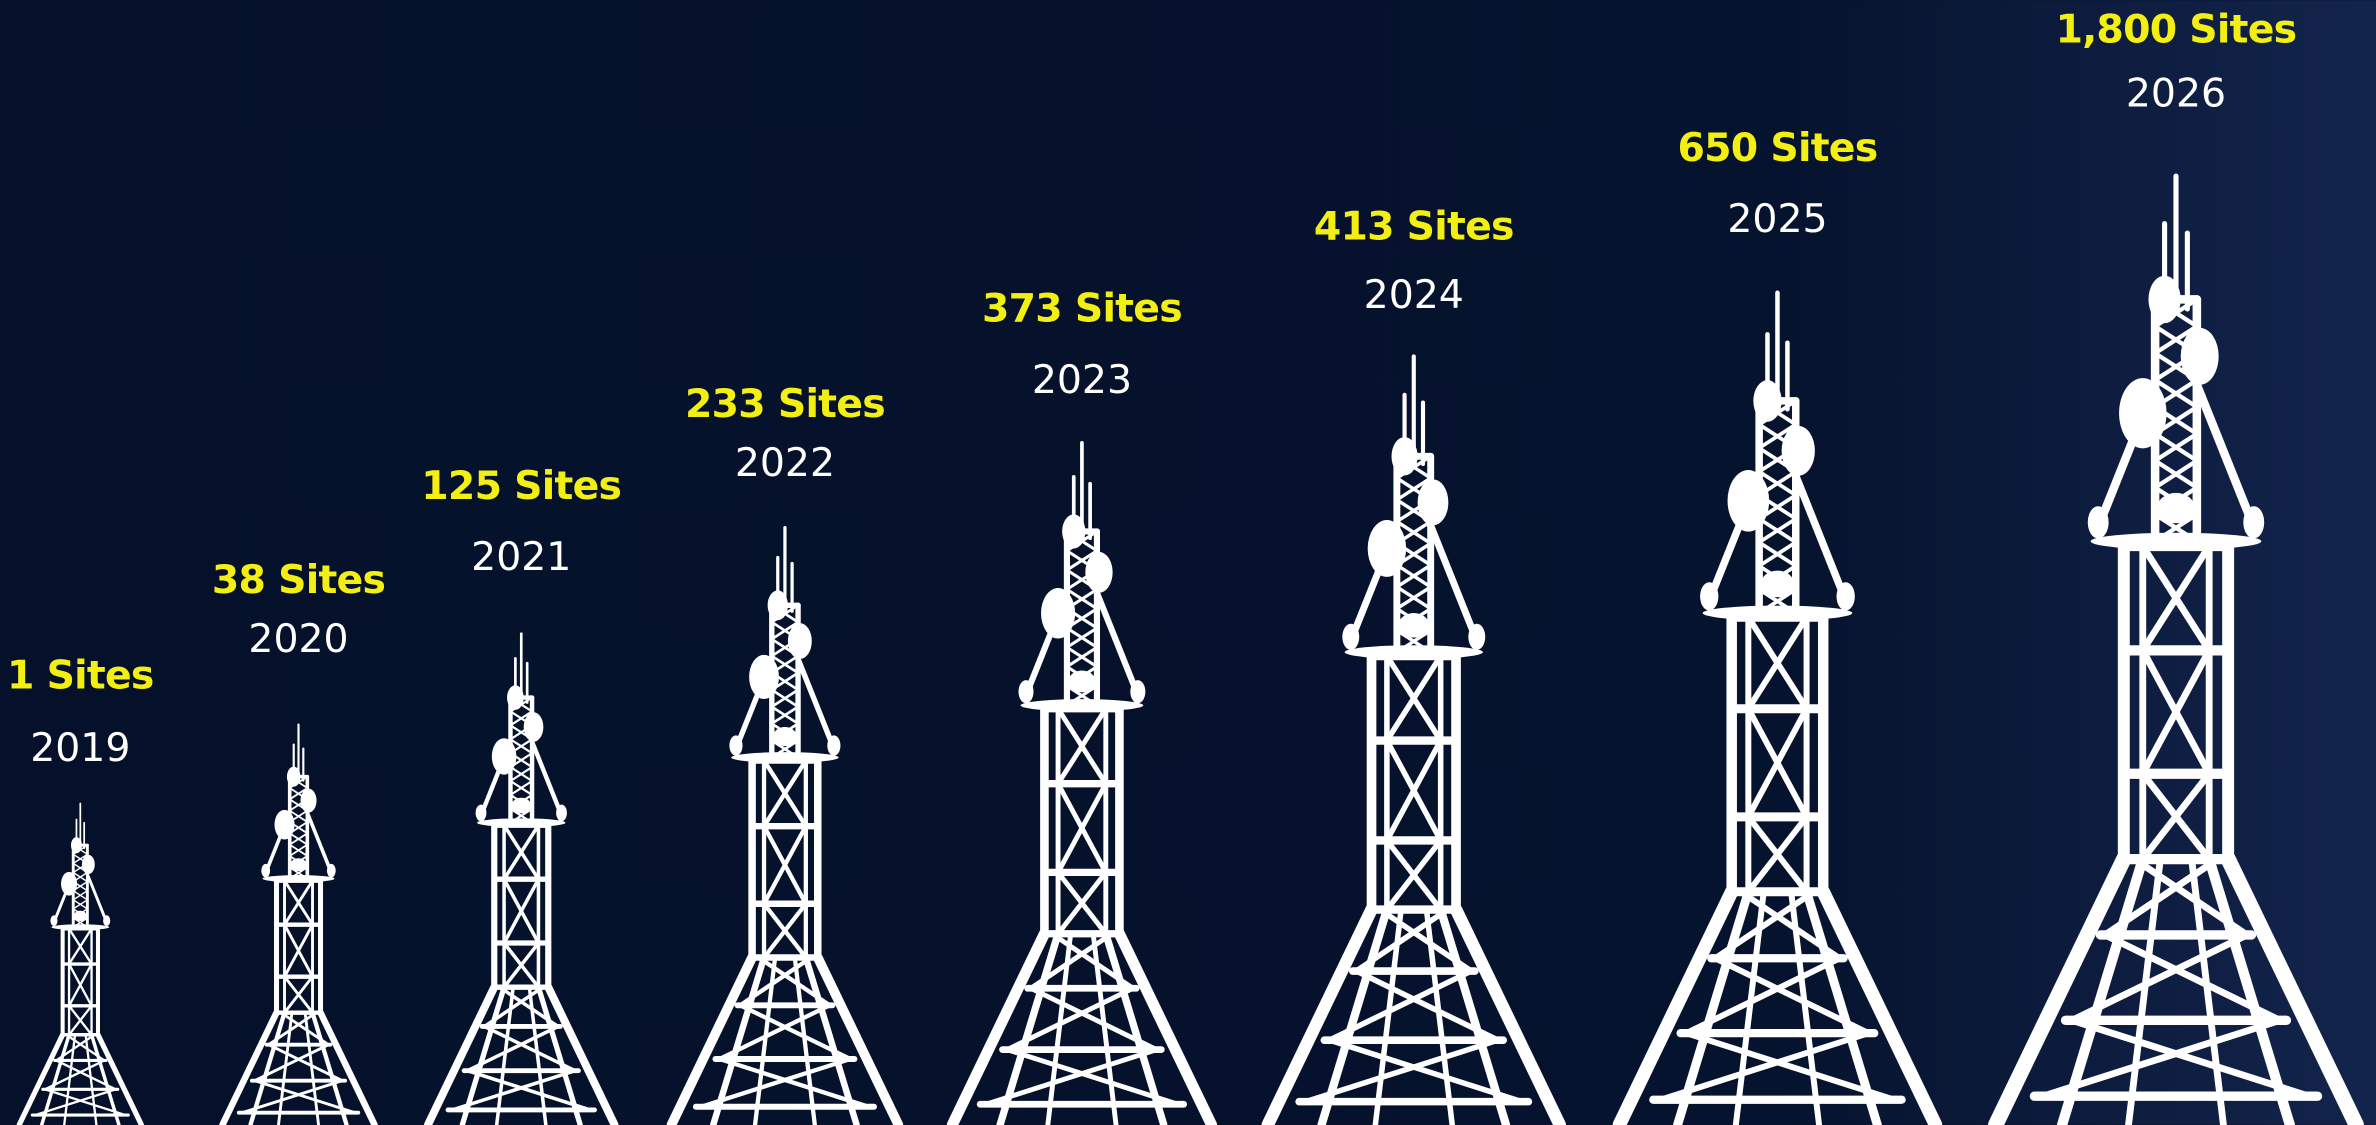  Describe the element at coordinates (1082, 309) in the screenshot. I see `site-count: 373 Sites` at that location.